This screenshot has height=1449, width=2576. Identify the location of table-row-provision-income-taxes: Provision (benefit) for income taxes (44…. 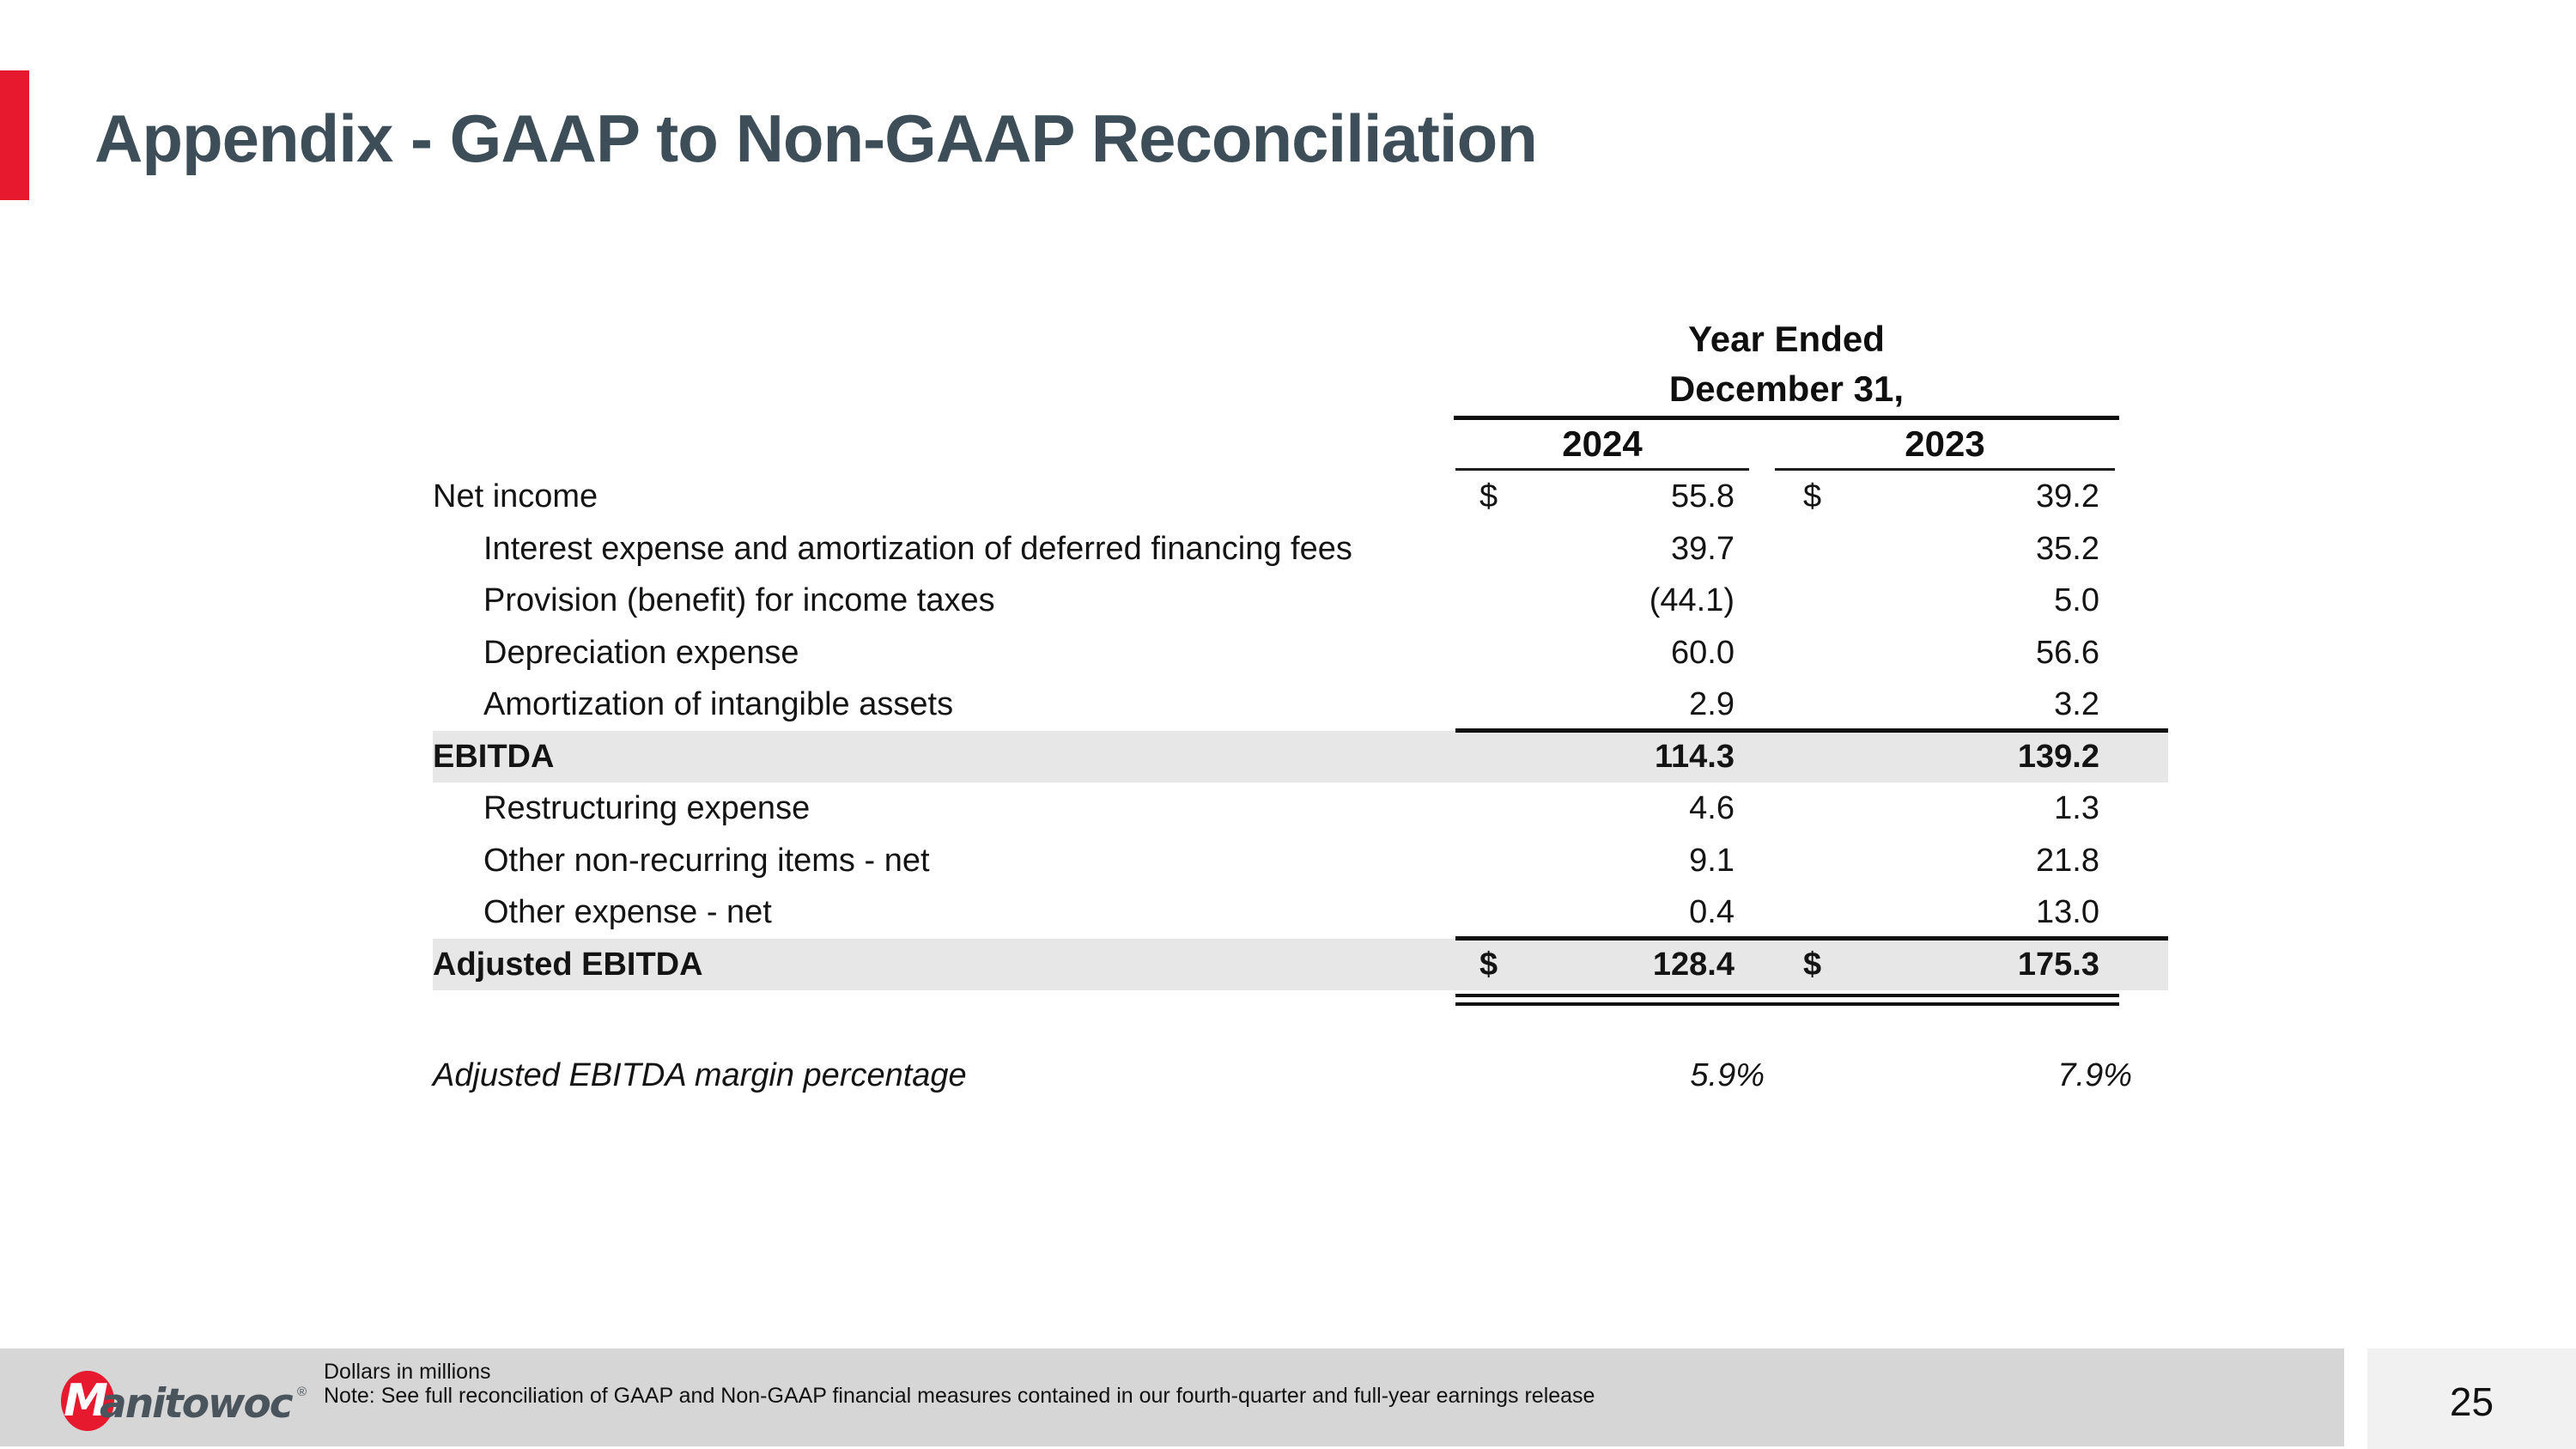
(1301, 601).